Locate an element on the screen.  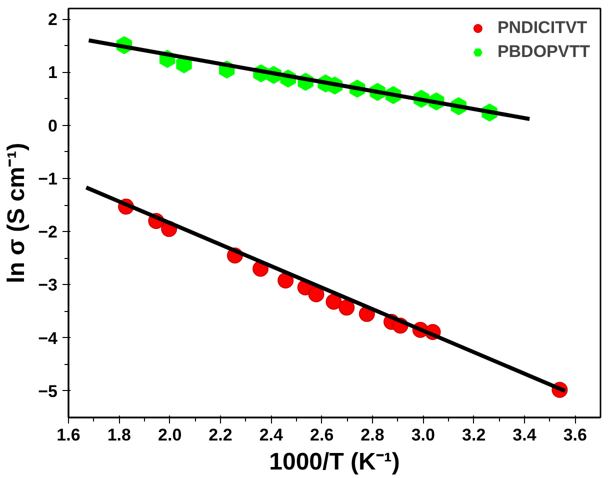
x-tick-label: 1.6 is located at coordinates (68, 435).